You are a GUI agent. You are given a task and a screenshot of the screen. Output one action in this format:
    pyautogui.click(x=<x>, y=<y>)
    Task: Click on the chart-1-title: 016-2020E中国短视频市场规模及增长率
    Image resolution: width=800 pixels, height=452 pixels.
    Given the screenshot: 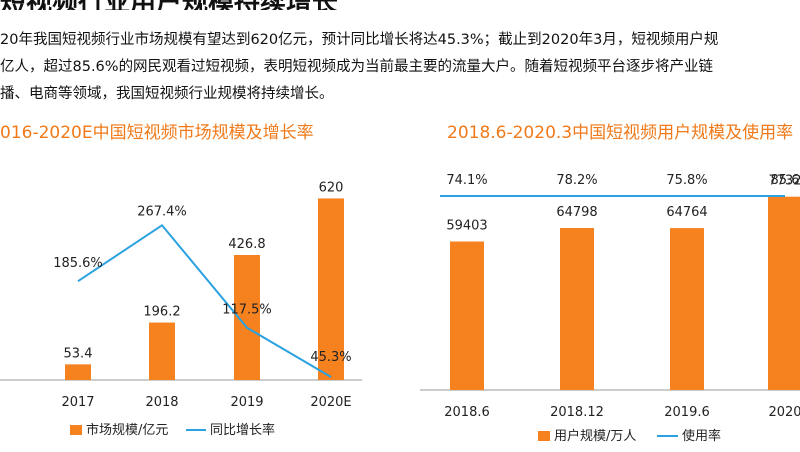 What is the action you would take?
    pyautogui.click(x=157, y=133)
    